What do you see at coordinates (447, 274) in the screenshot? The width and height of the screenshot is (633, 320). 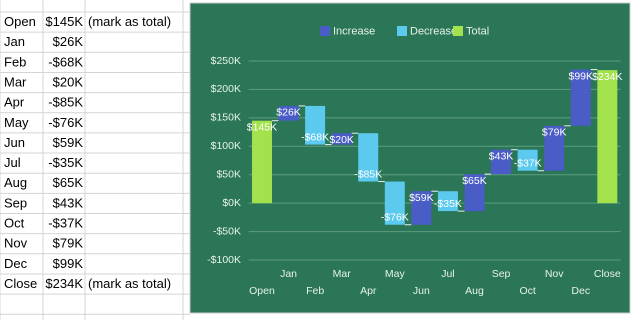 I see `x-tick-label: Jul` at bounding box center [447, 274].